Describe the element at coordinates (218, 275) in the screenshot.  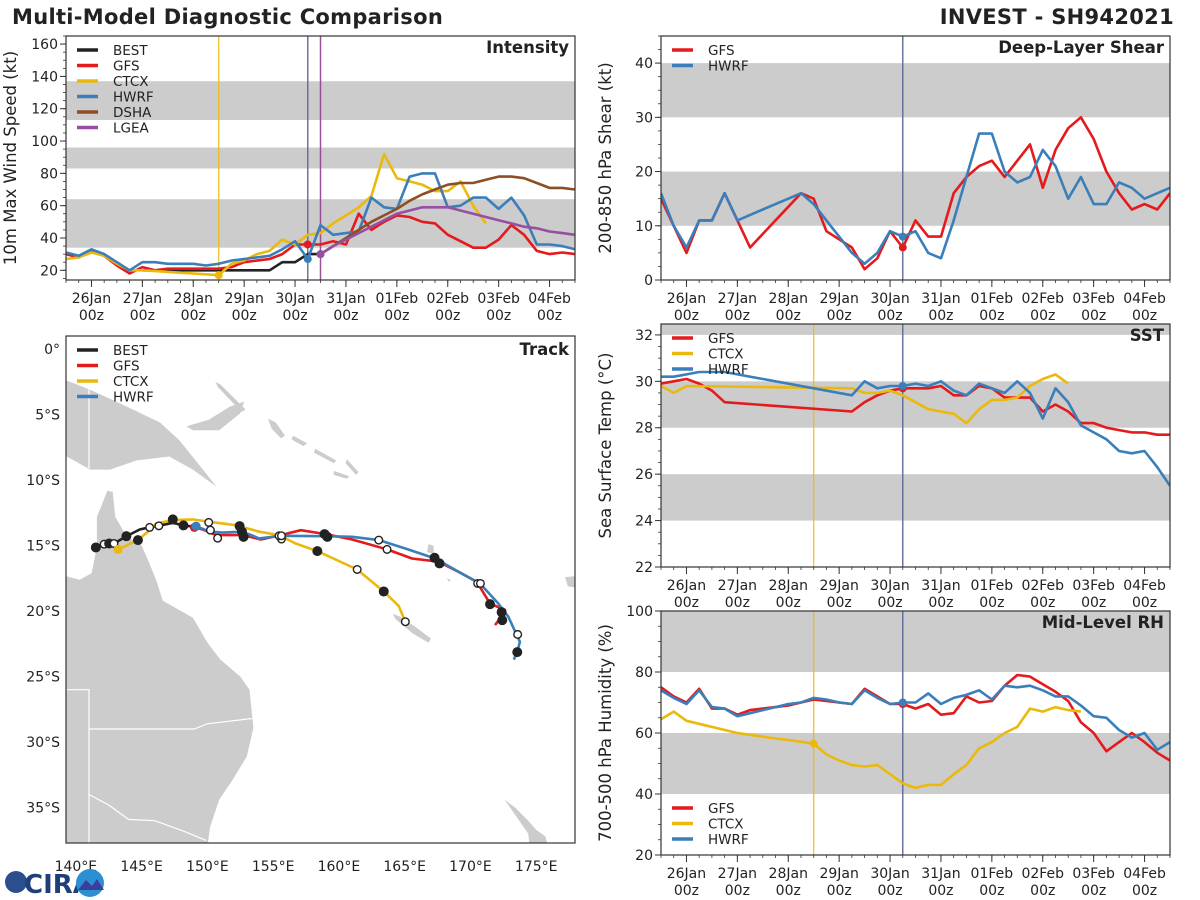
I see `ctcx-init-point` at that location.